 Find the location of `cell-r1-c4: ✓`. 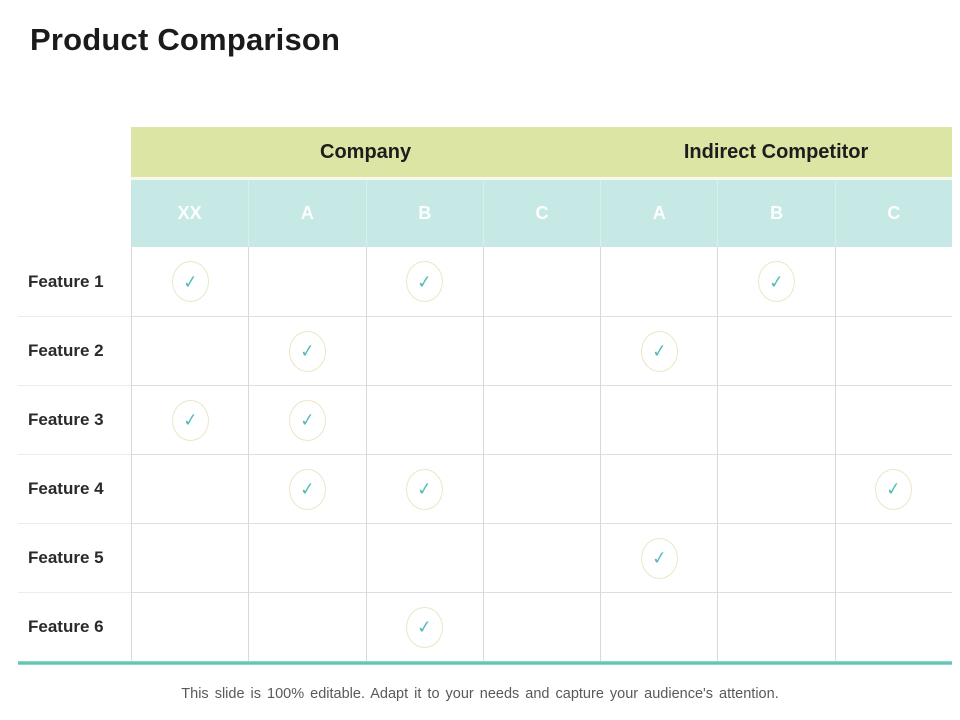

cell-r1-c4: ✓ is located at coordinates (659, 350).